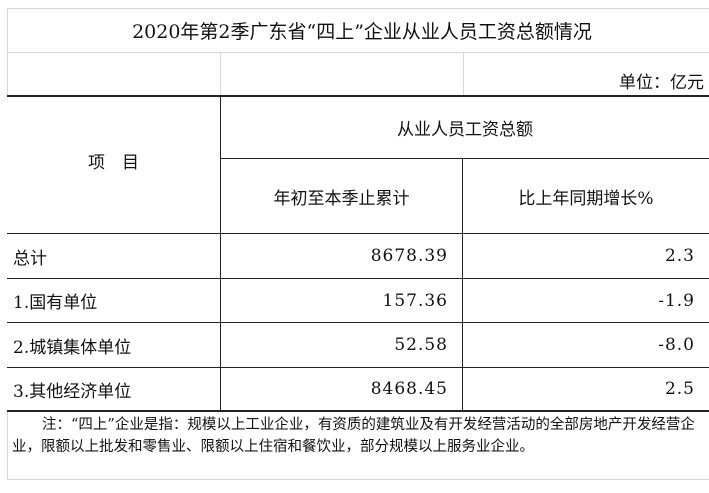 The width and height of the screenshot is (709, 493). I want to click on growth-value: -1.9, so click(676, 300).